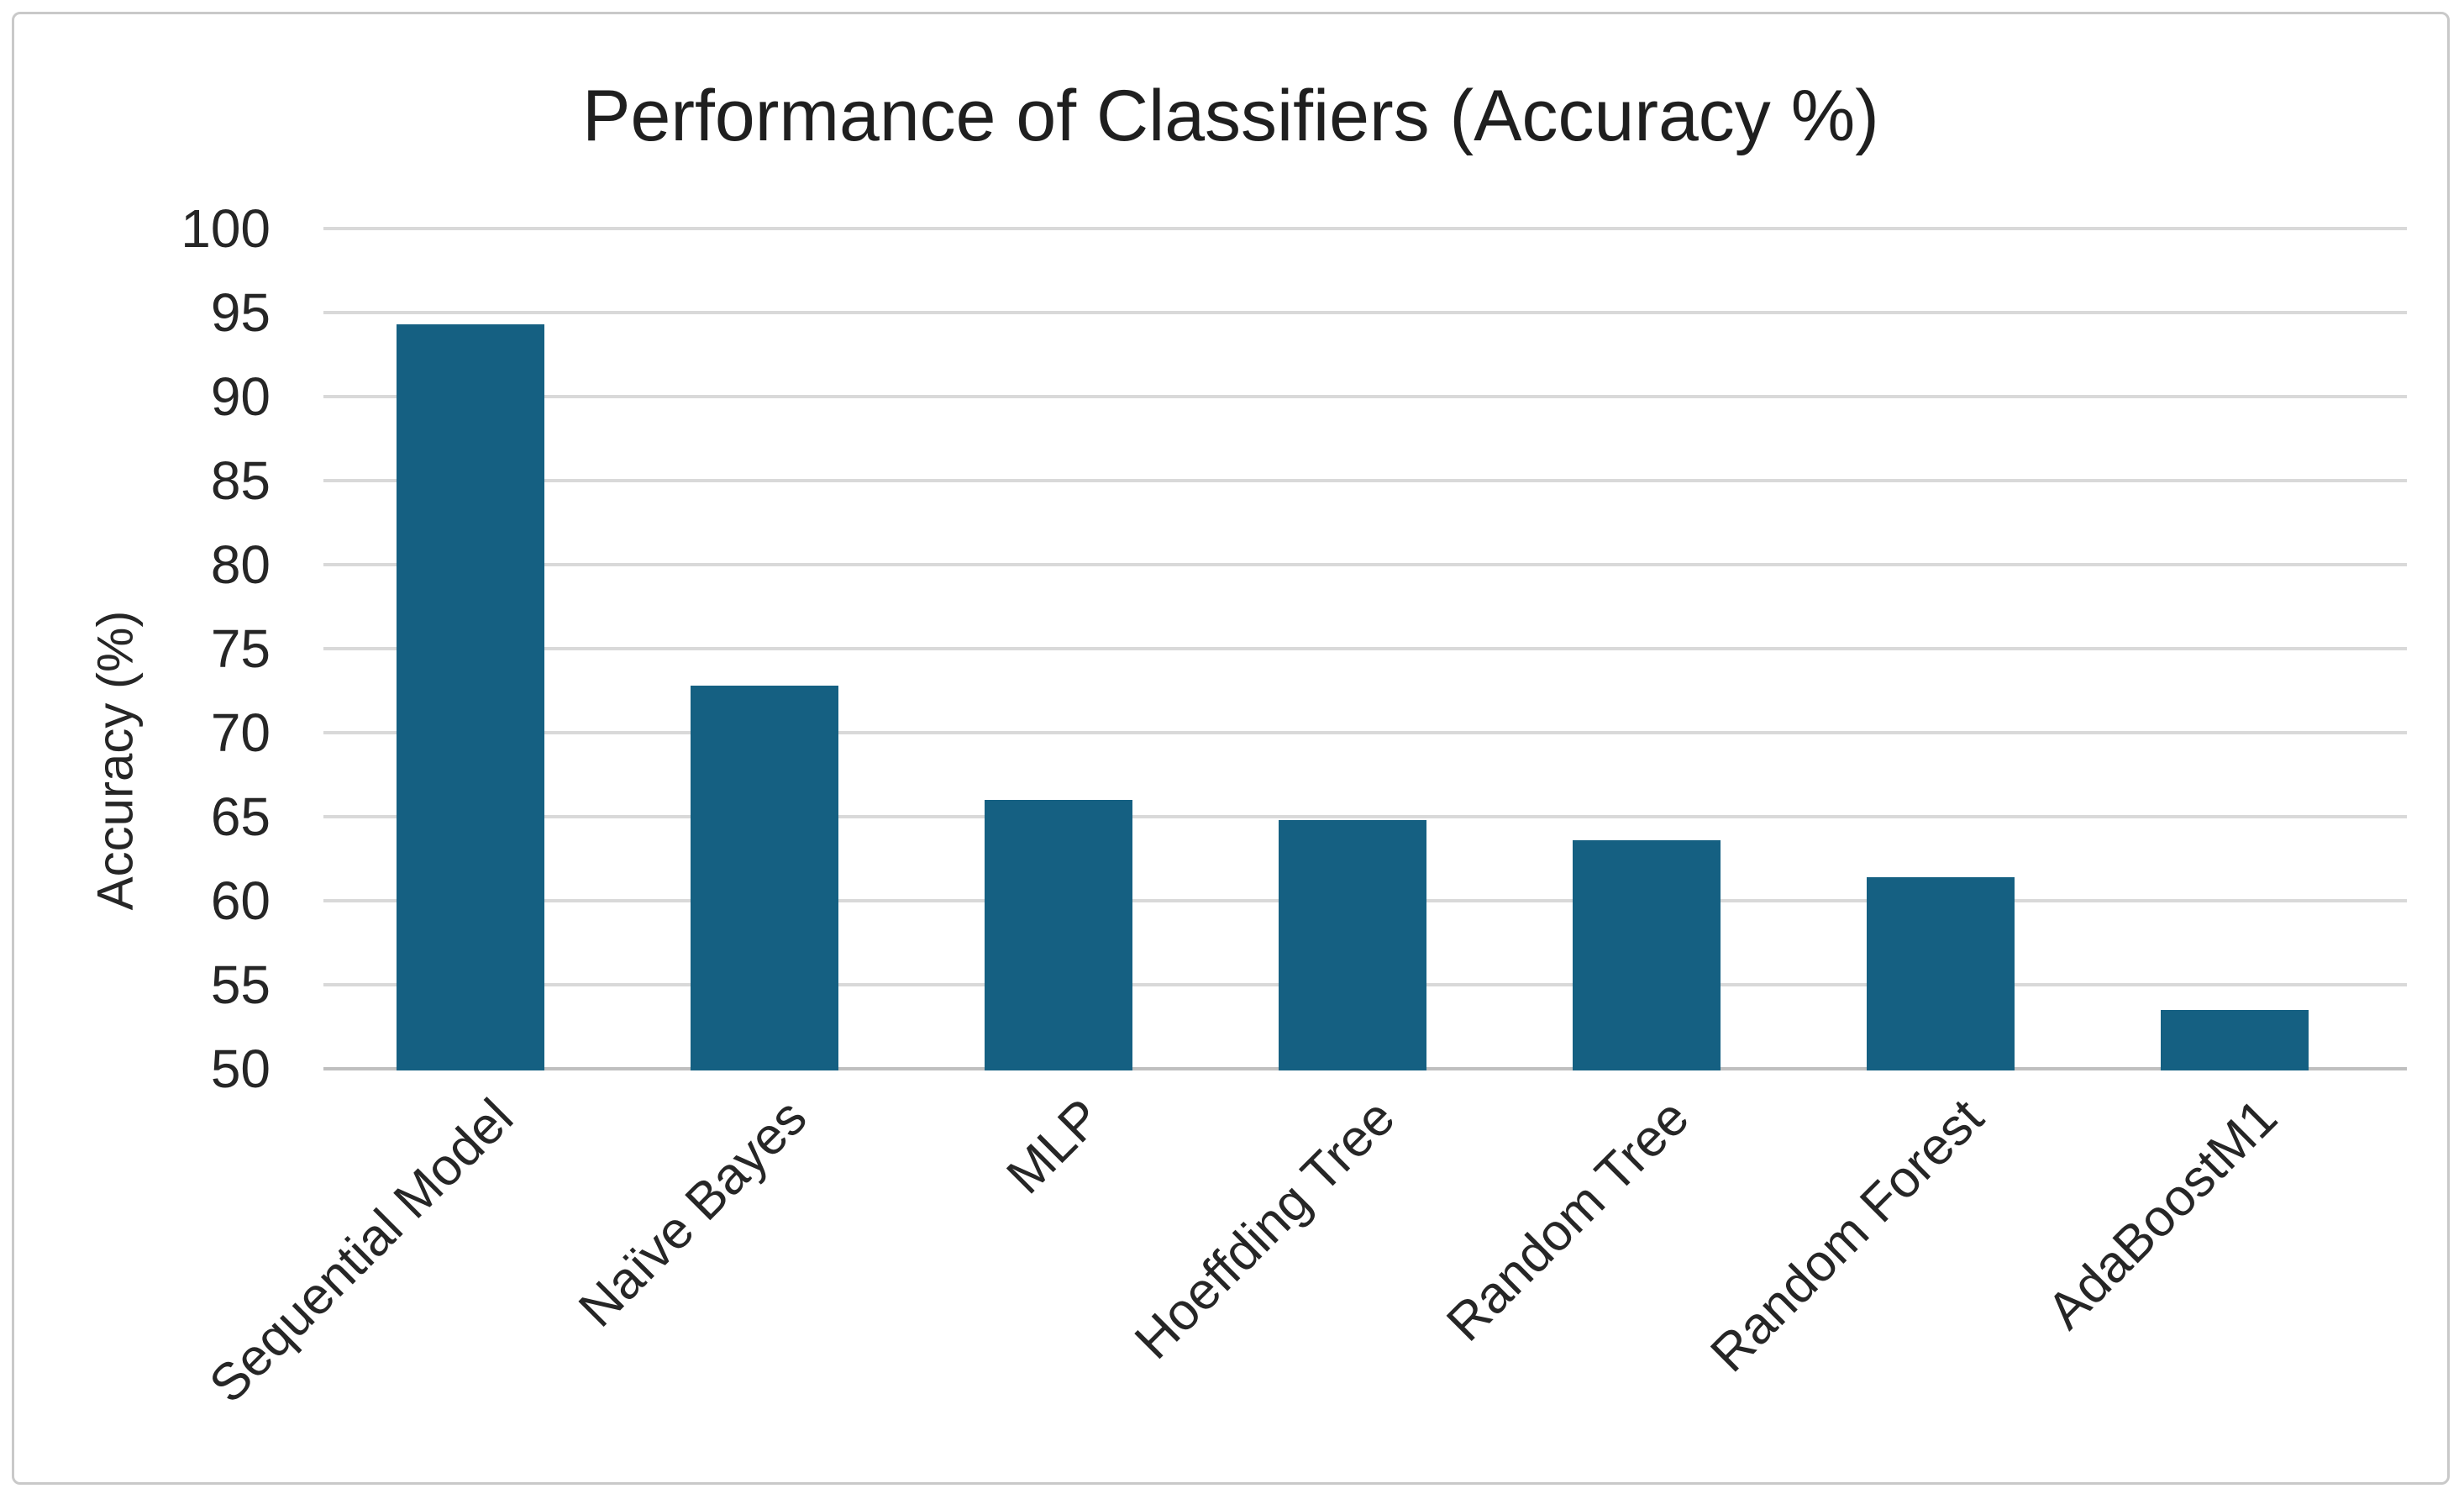  What do you see at coordinates (241, 648) in the screenshot?
I see `y-tick-label: 75` at bounding box center [241, 648].